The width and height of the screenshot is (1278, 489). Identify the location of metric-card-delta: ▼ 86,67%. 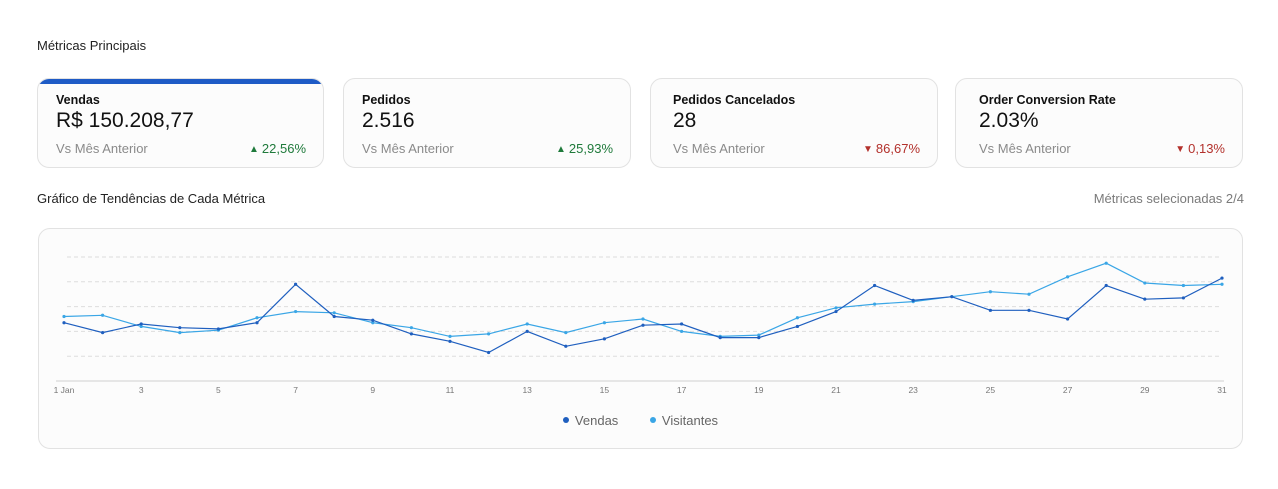
(891, 148).